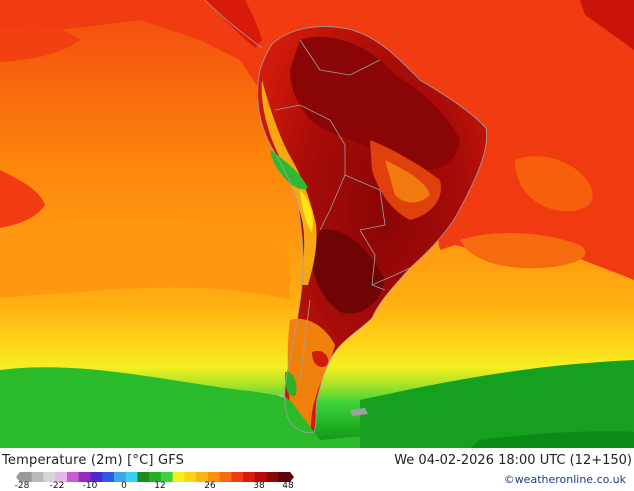 The height and width of the screenshot is (491, 634). Describe the element at coordinates (311, 375) in the screenshot. I see `patagonia-warm` at that location.